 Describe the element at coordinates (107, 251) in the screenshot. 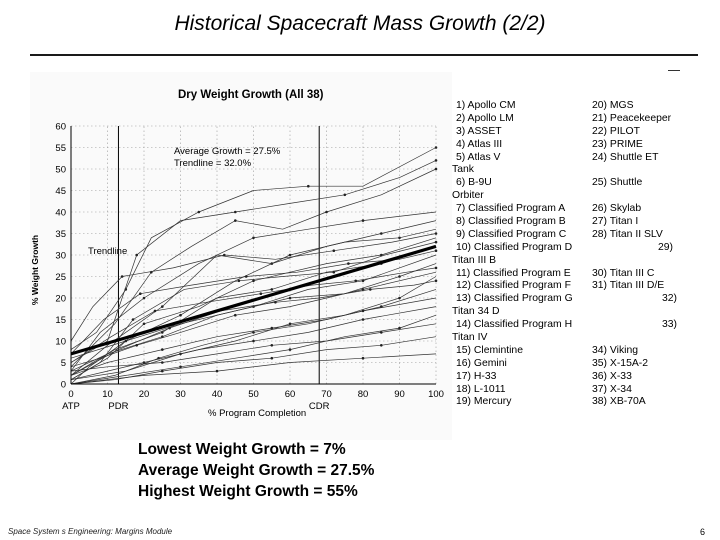

I see `trendline-label: Trendline` at that location.